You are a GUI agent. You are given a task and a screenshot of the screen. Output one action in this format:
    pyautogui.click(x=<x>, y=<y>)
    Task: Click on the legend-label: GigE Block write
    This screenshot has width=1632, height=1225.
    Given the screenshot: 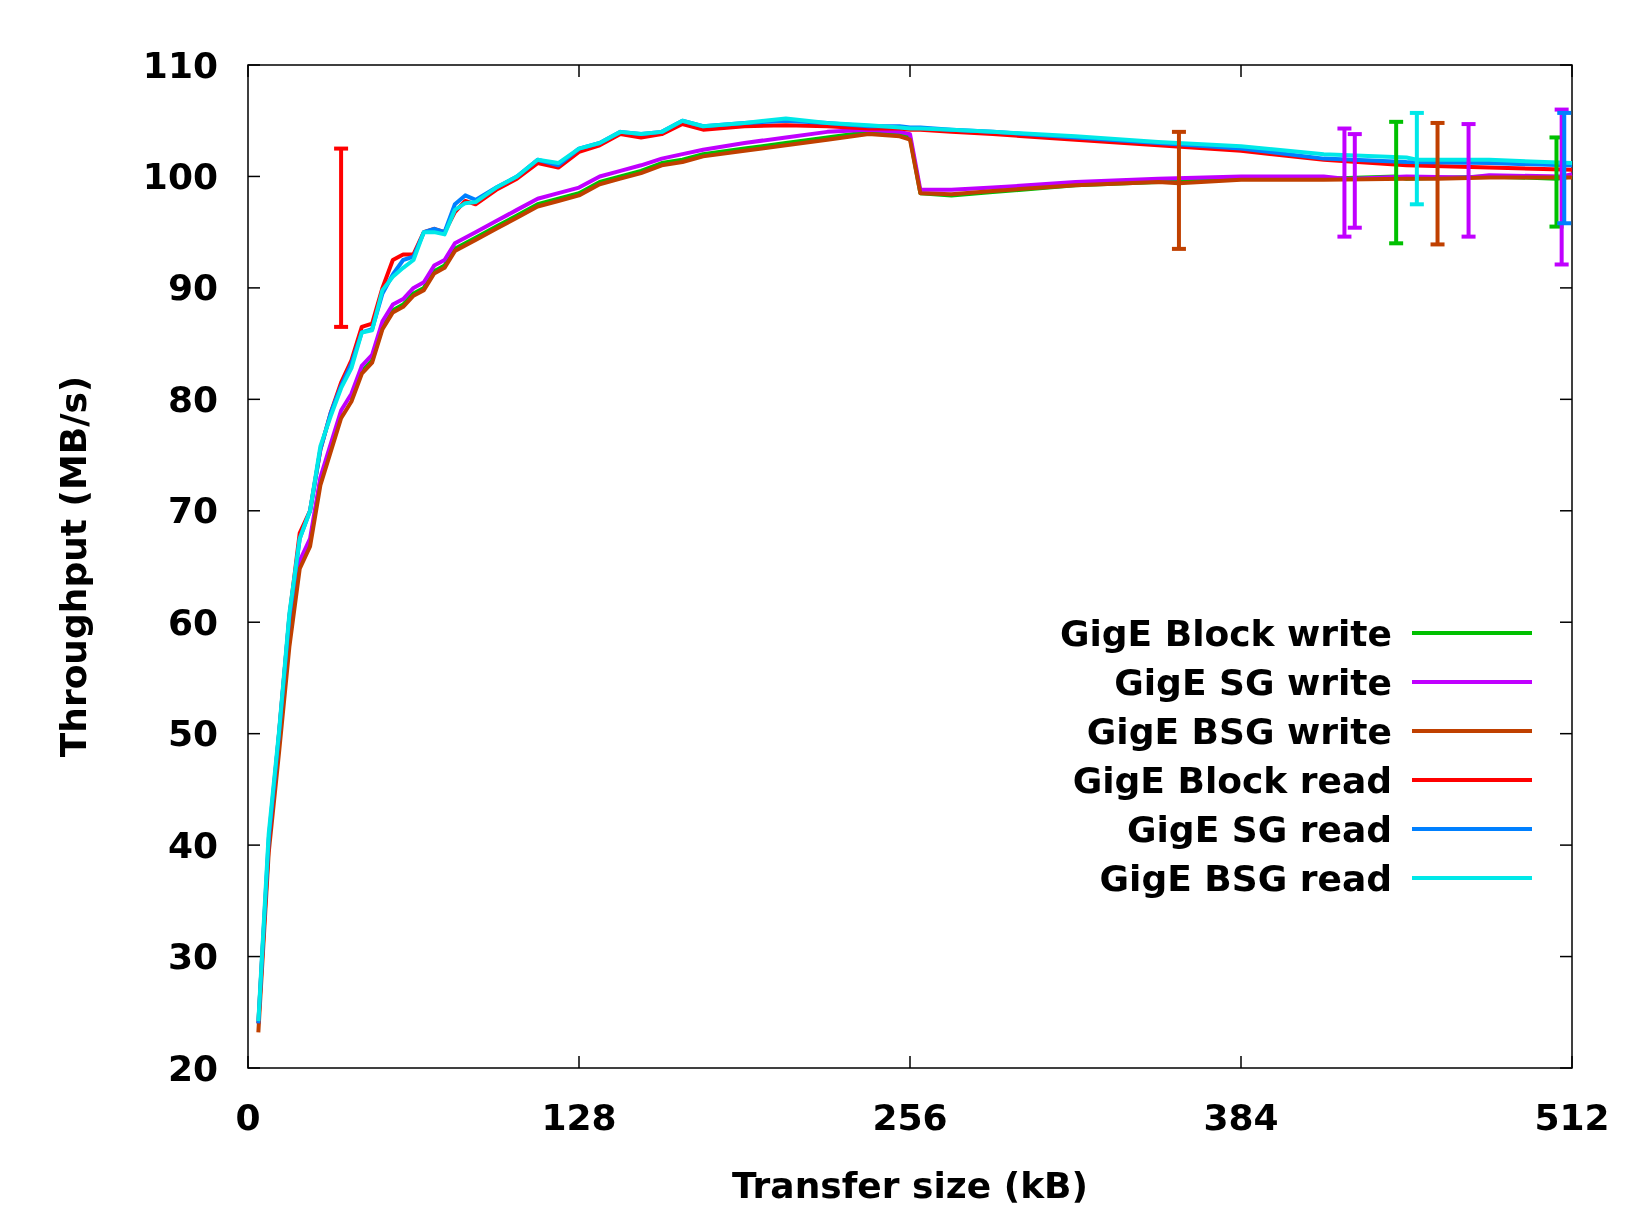 What is the action you would take?
    pyautogui.click(x=1225, y=633)
    